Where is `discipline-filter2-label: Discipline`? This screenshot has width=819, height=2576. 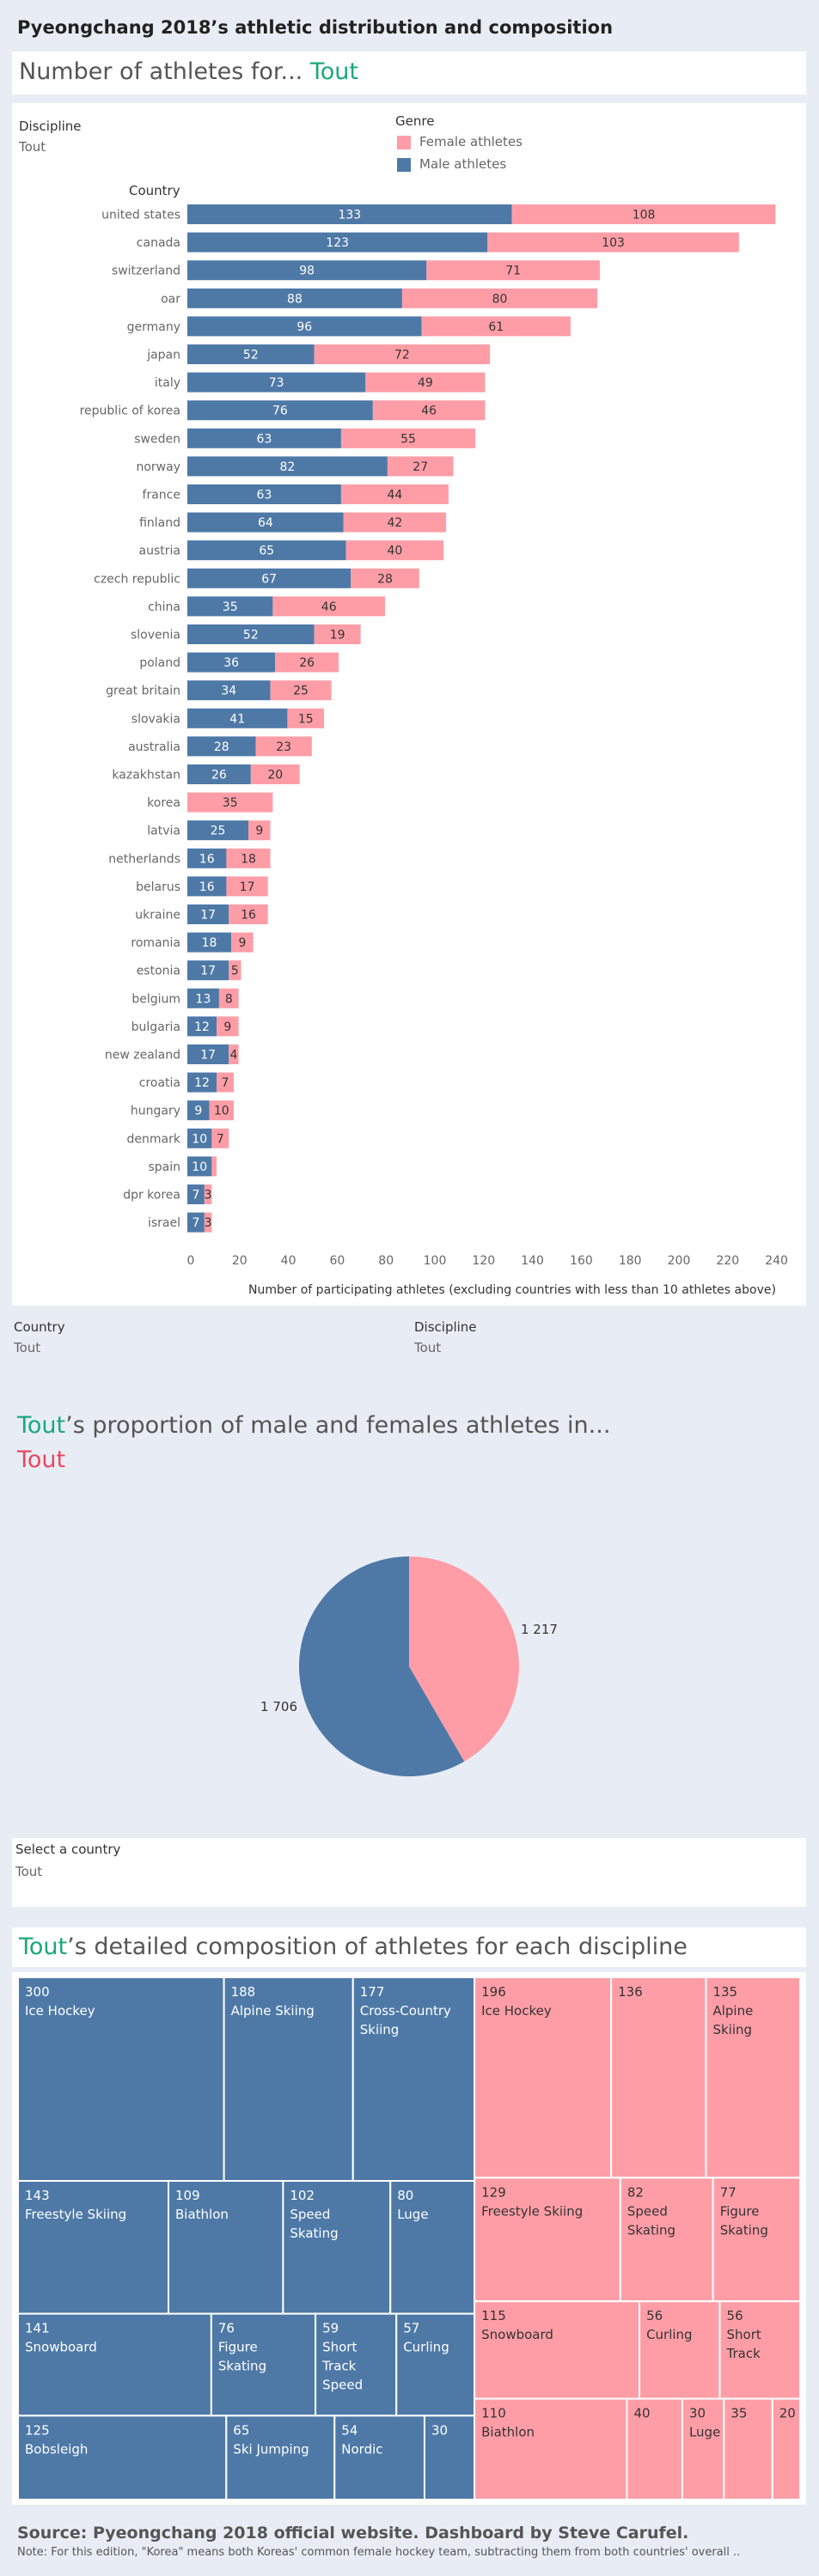 discipline-filter2-label: Discipline is located at coordinates (445, 1327).